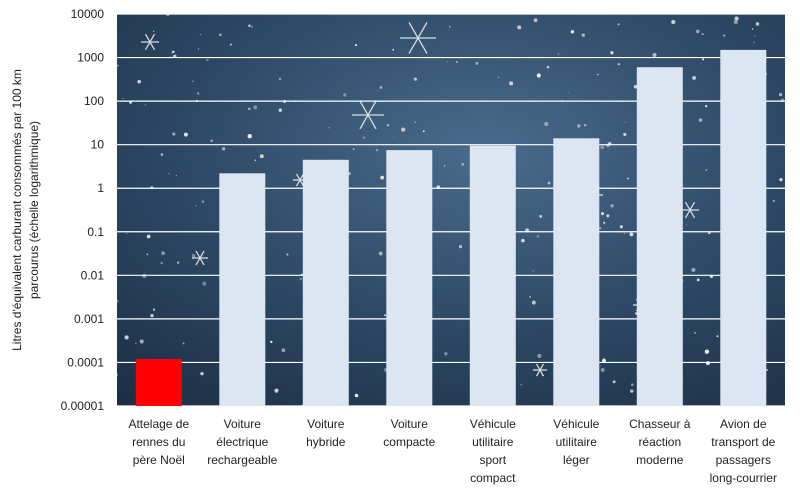  What do you see at coordinates (95, 232) in the screenshot?
I see `y-tick-label: 0.1` at bounding box center [95, 232].